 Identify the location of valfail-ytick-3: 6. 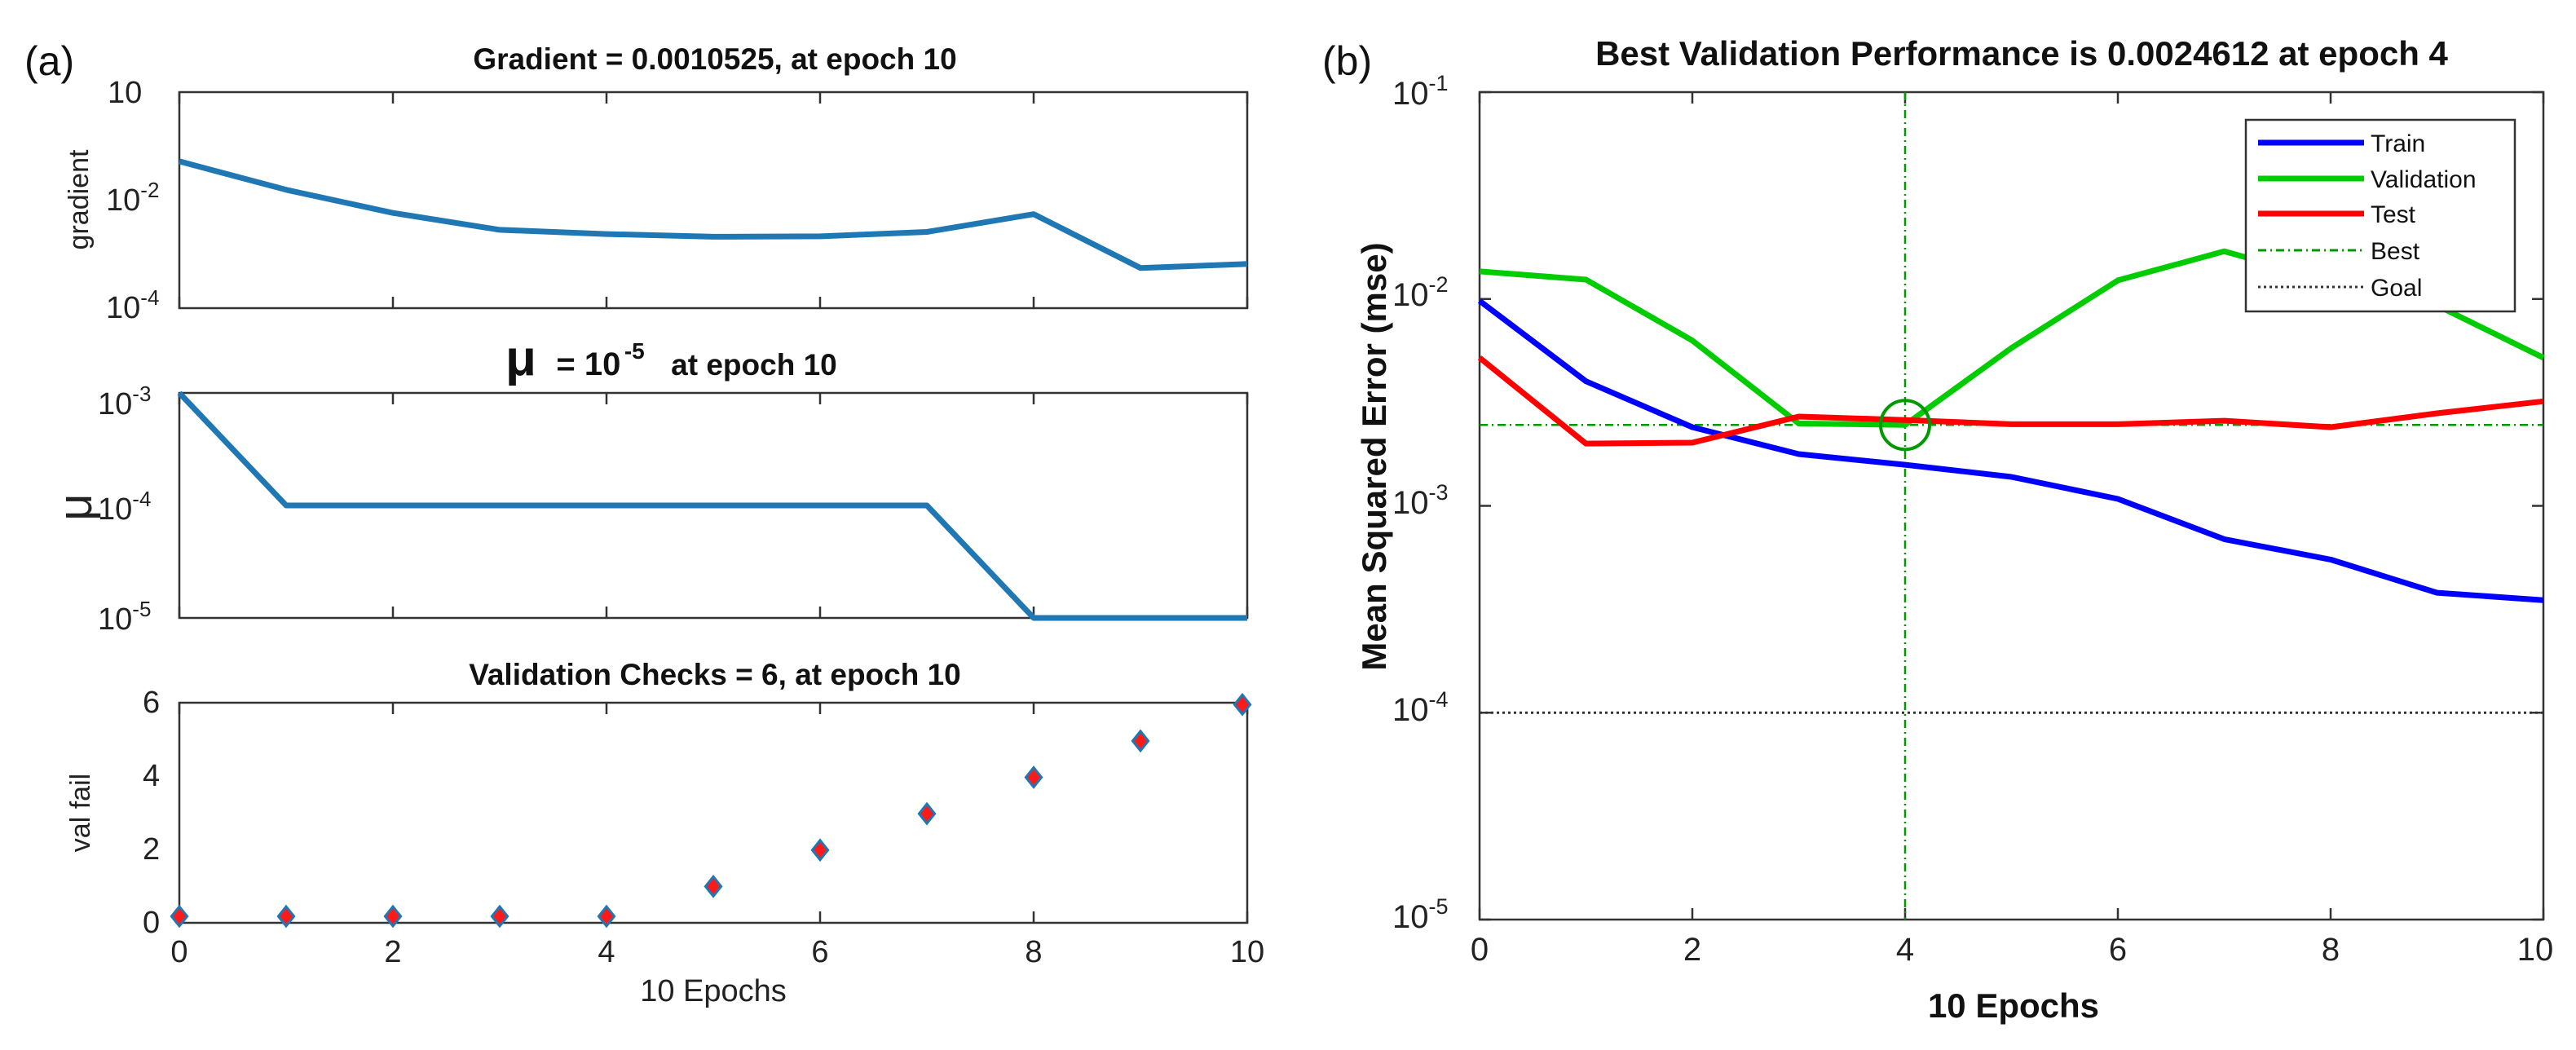
(151, 703).